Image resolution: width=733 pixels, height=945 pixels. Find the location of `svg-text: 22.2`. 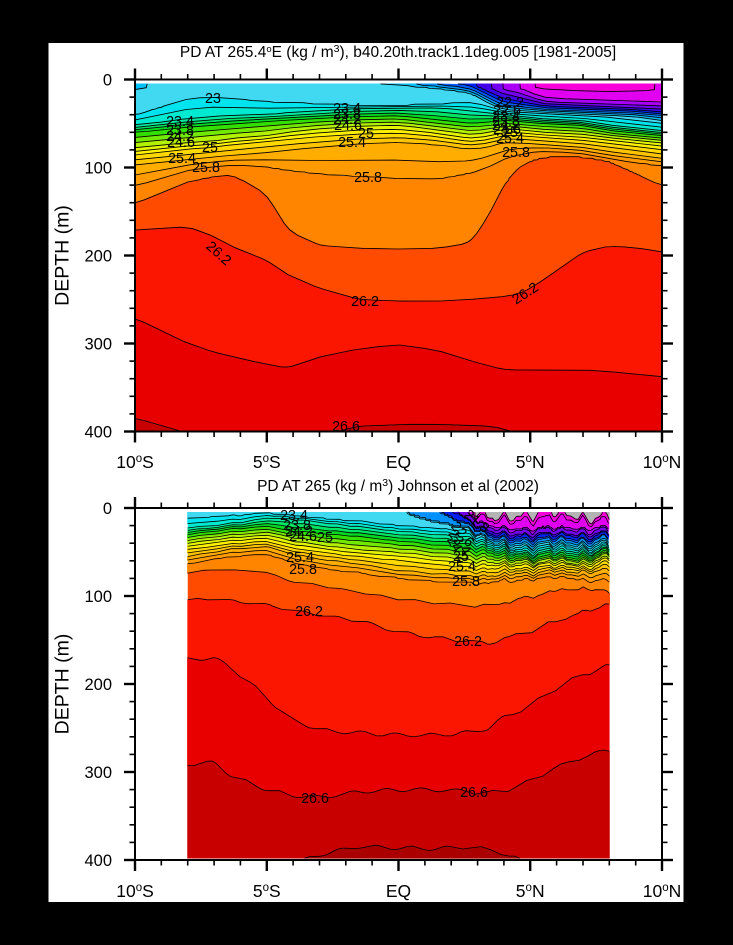

svg-text: 22.2 is located at coordinates (510, 103).